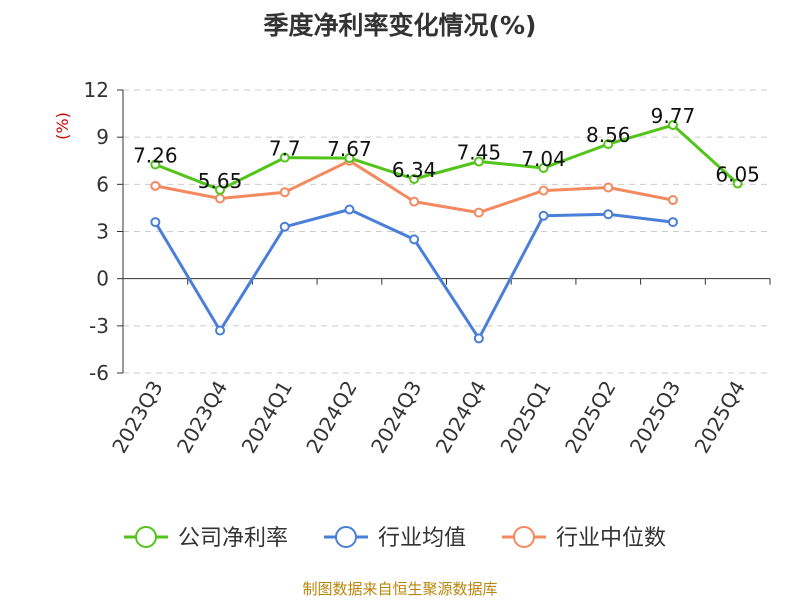 This screenshot has width=800, height=600. Describe the element at coordinates (655, 417) in the screenshot. I see `x-tick-label: 2025Q3` at that location.